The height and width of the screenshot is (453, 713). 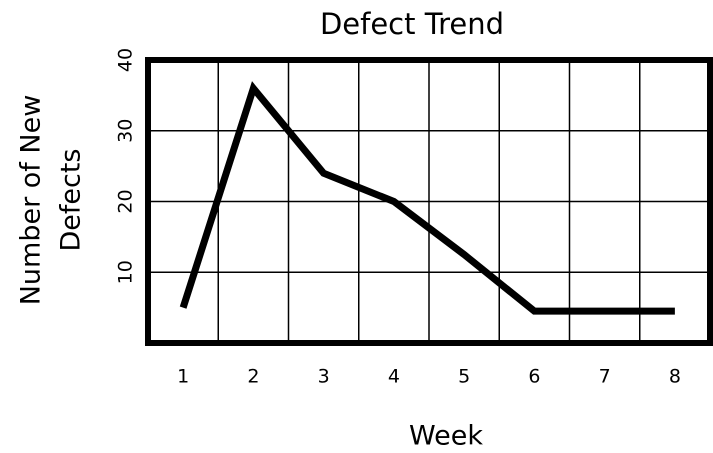 What do you see at coordinates (534, 377) in the screenshot?
I see `x-tick-label: 6` at bounding box center [534, 377].